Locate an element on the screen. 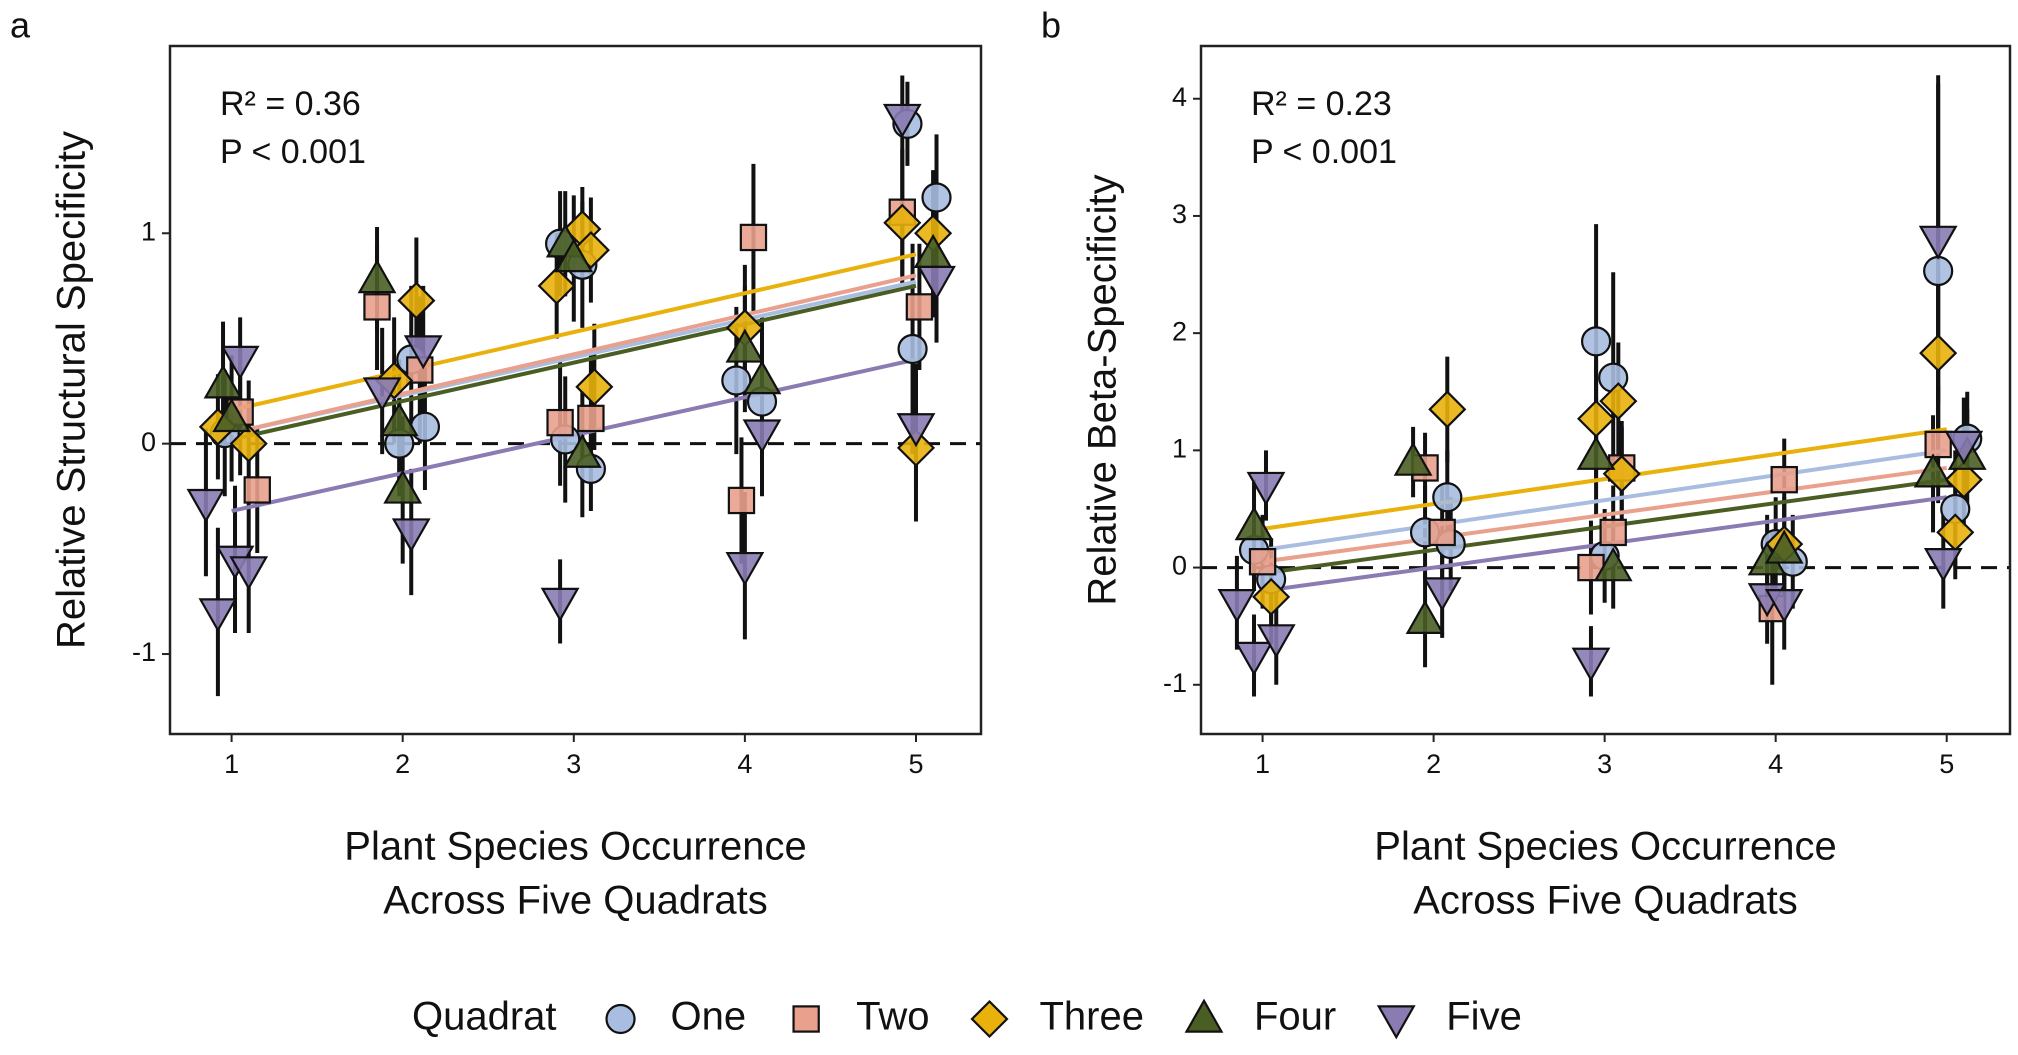 The image size is (2018, 1055). panel-label: a is located at coordinates (20, 25).